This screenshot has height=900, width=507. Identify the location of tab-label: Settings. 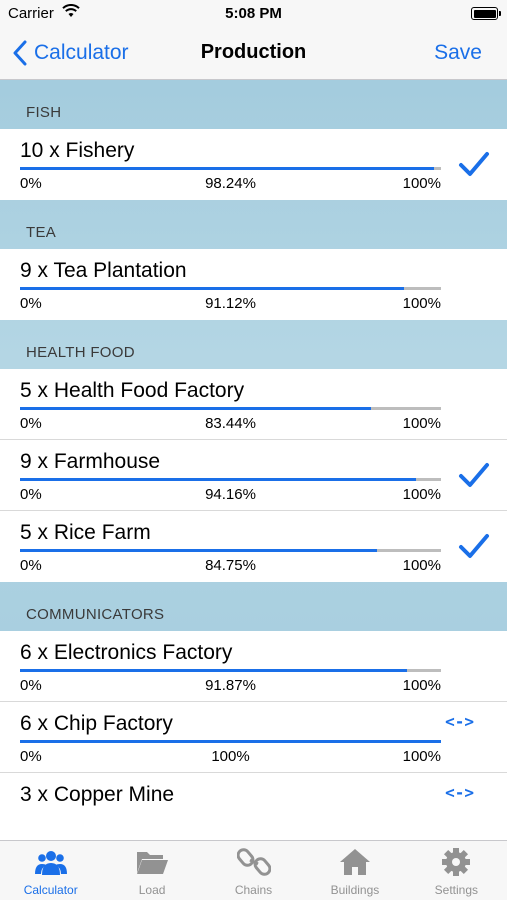
(456, 890).